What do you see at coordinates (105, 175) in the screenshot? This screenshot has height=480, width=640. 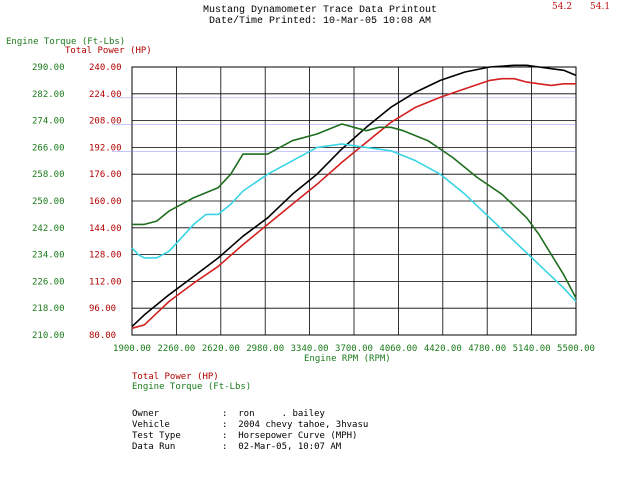 I see `y-right-tick-label: 176.00` at bounding box center [105, 175].